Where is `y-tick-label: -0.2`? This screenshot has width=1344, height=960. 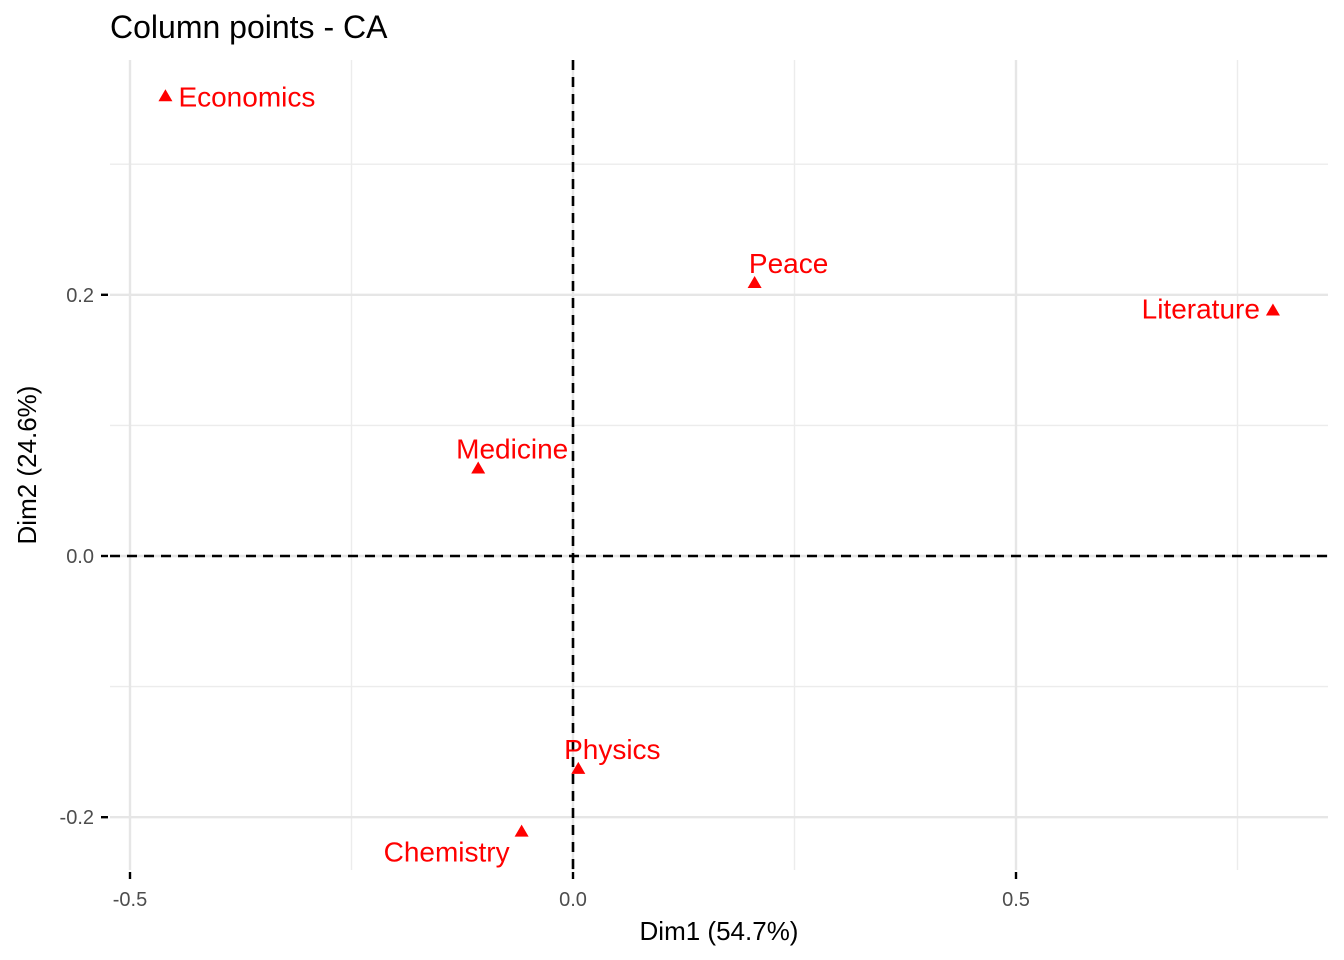 y-tick-label: -0.2 is located at coordinates (77, 818).